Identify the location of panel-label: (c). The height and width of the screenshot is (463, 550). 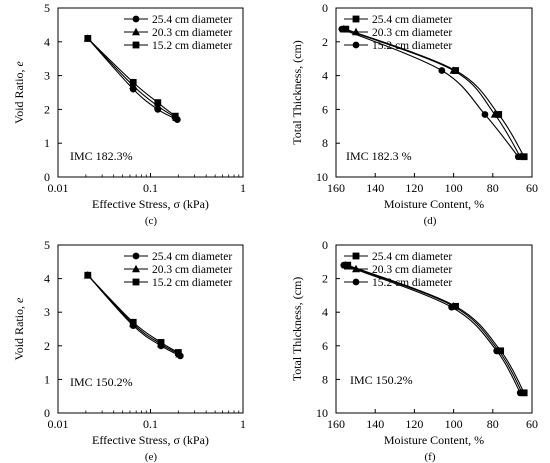
(151, 221).